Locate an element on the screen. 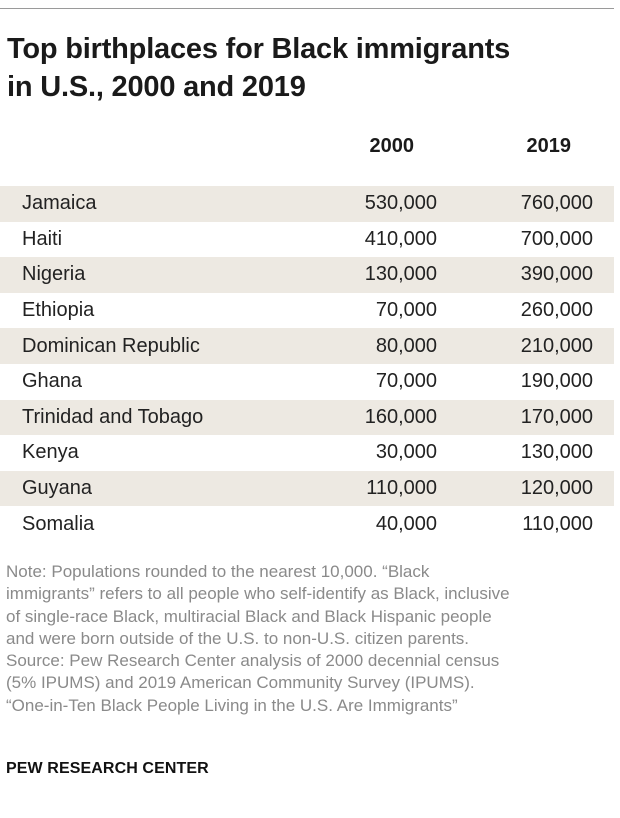 The image size is (620, 818). table-row: Ethiopia 70,000 260,000 is located at coordinates (307, 311).